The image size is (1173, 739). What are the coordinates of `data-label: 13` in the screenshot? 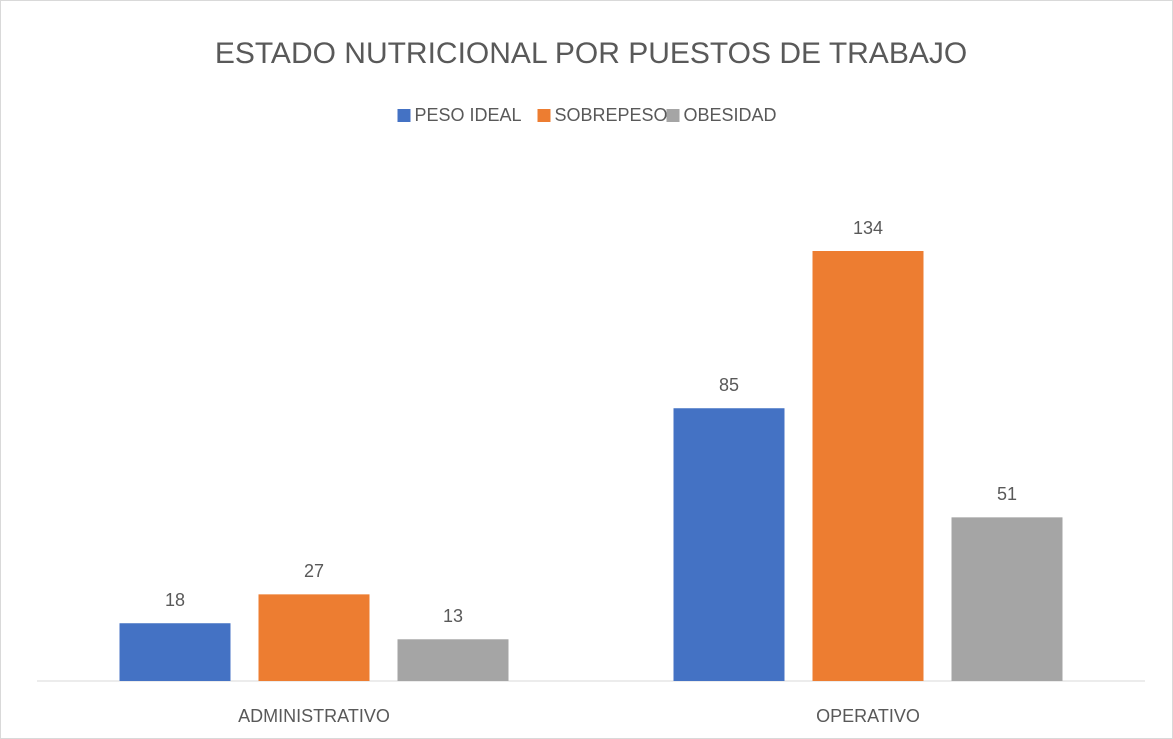 It's located at (453, 616).